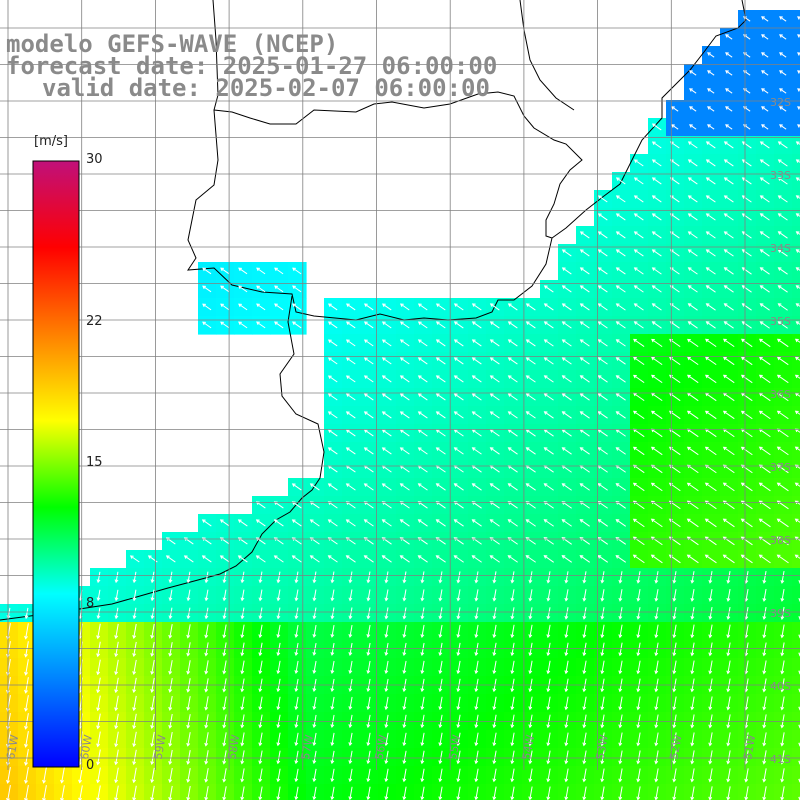 This screenshot has width=800, height=805. What do you see at coordinates (51, 141) in the screenshot?
I see `colorbar-unit: [m/s]` at bounding box center [51, 141].